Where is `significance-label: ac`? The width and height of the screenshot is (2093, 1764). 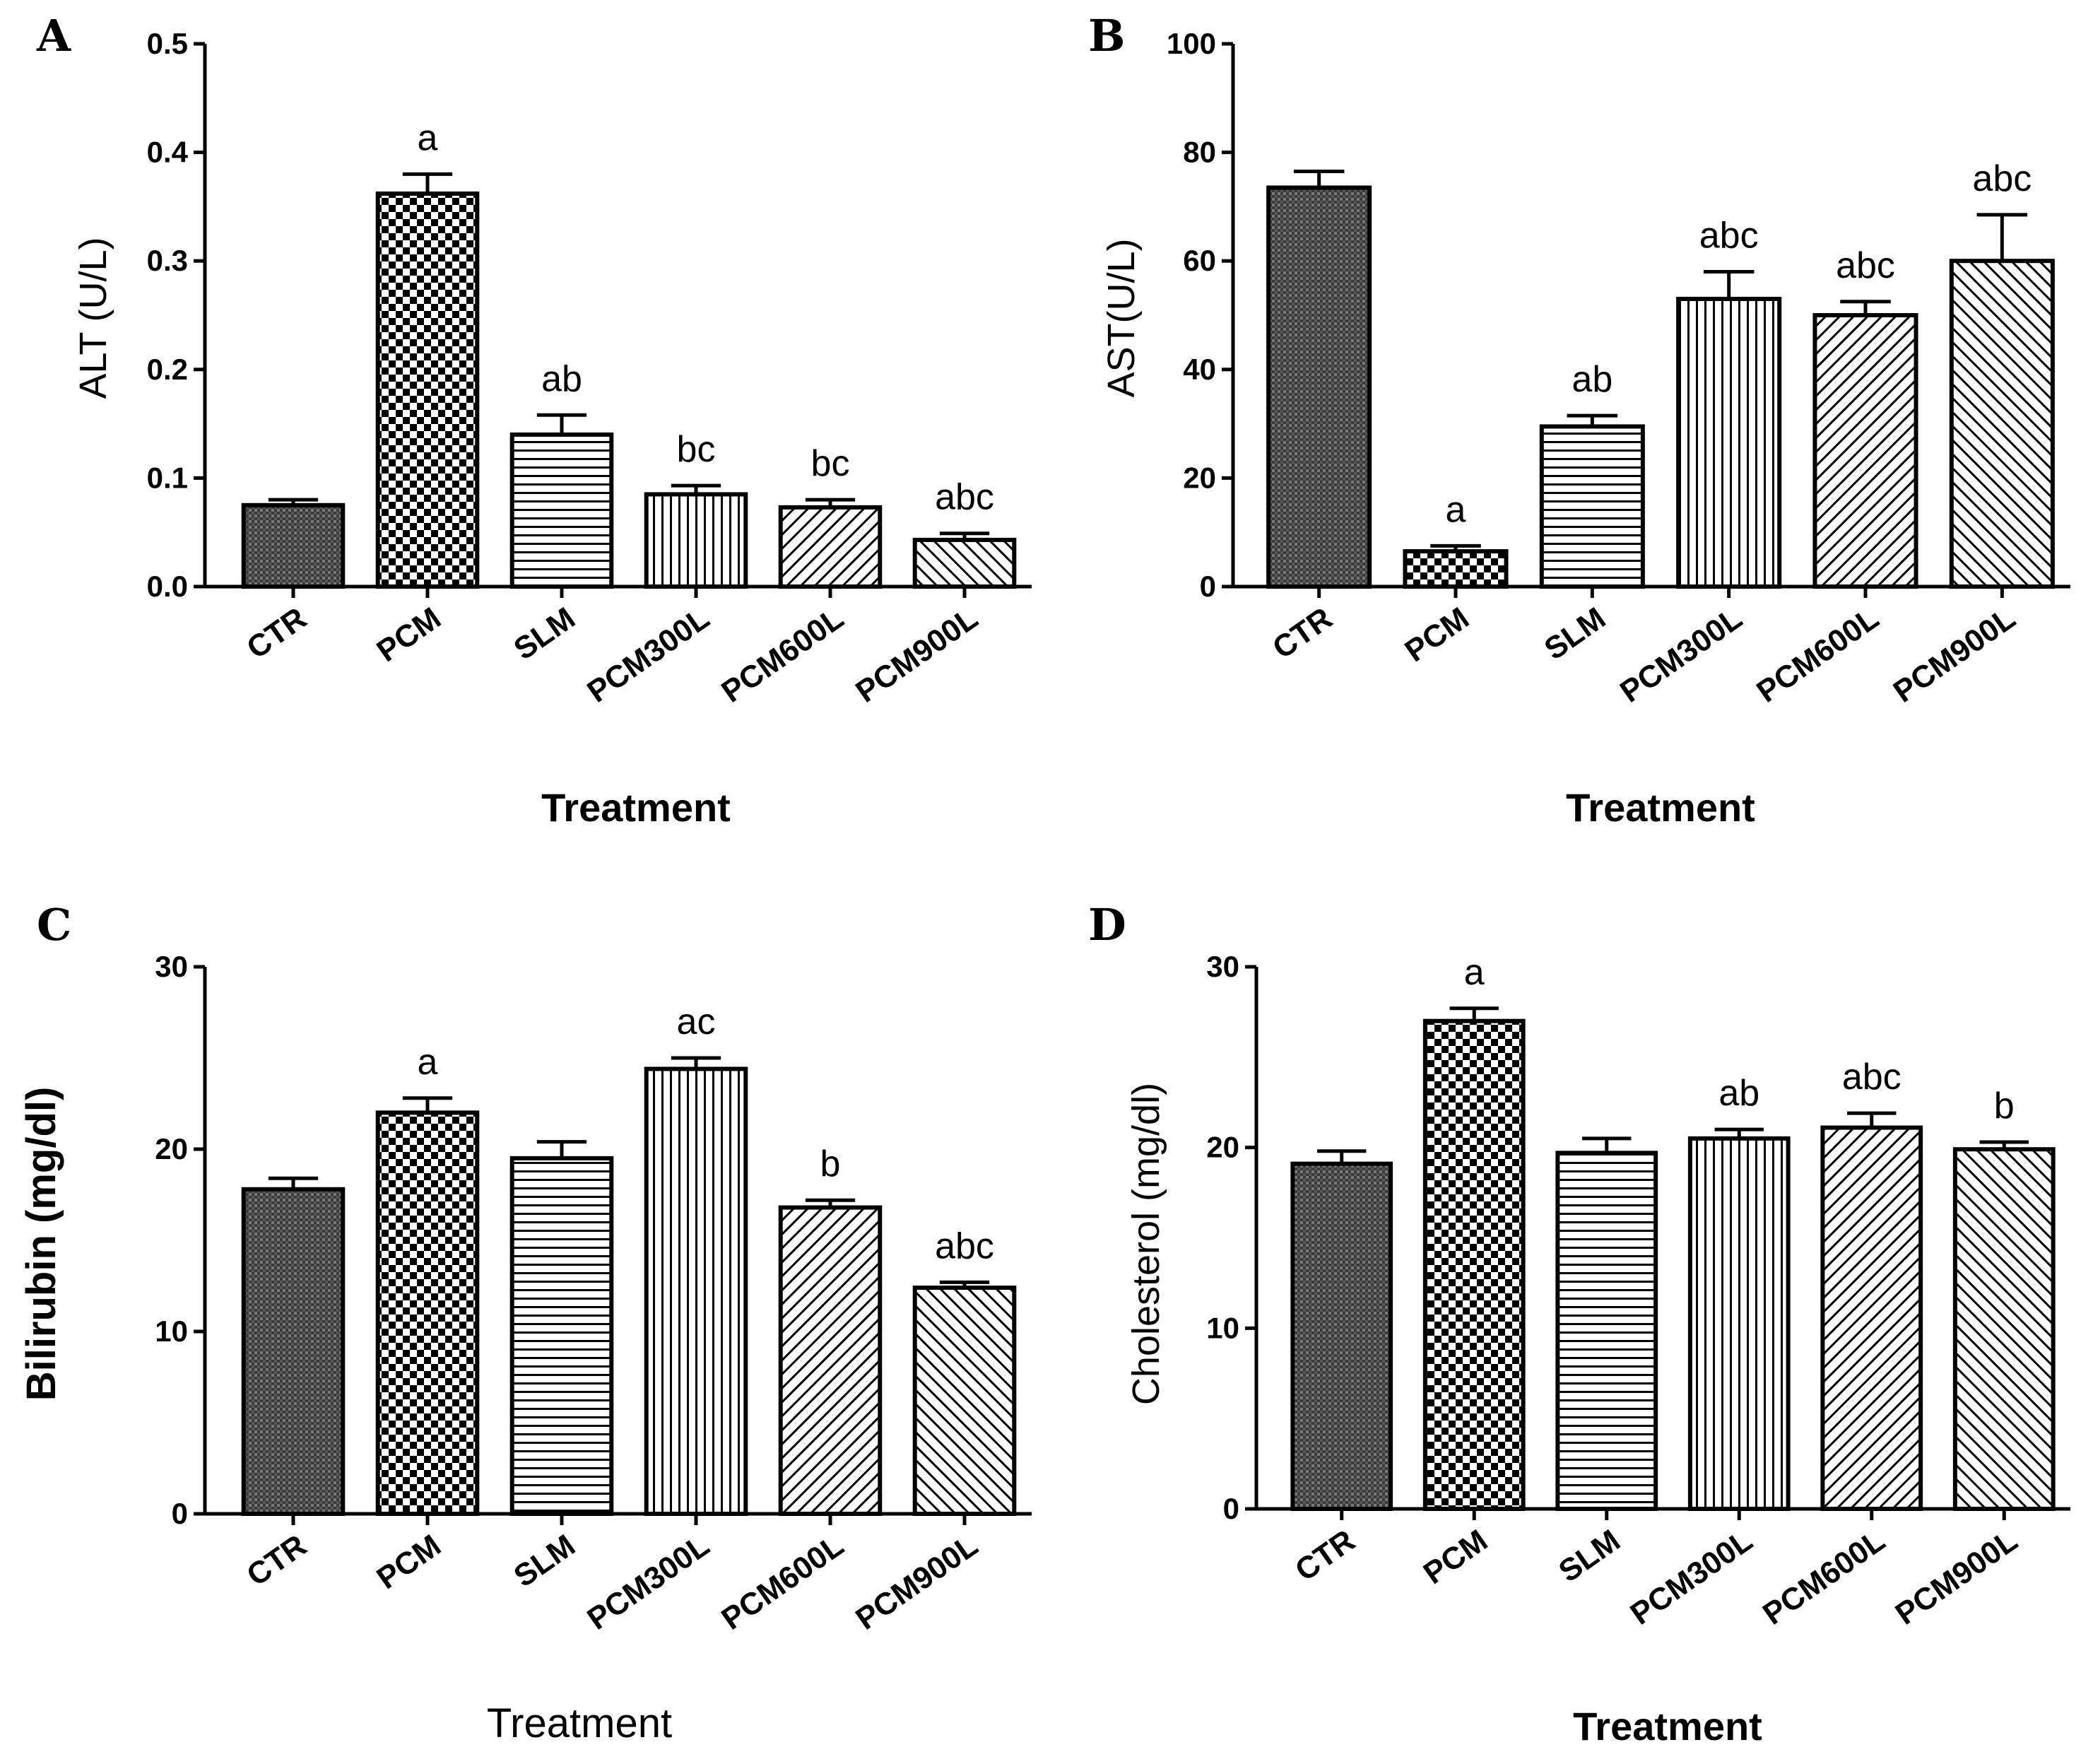 significance-label: ac is located at coordinates (696, 1021).